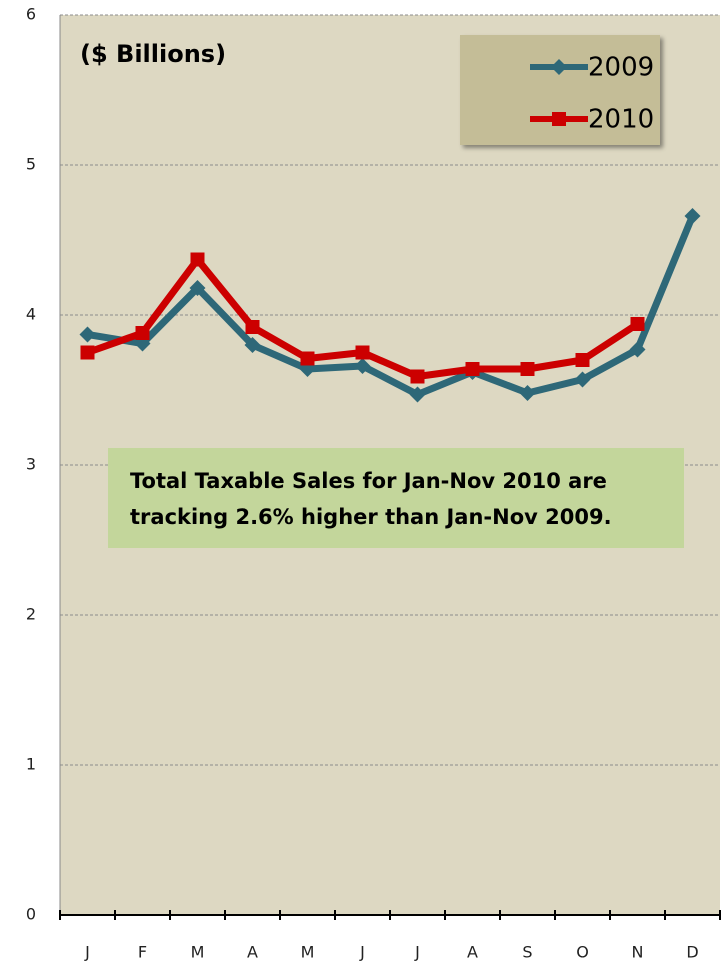 Image resolution: width=724 pixels, height=969 pixels. Describe the element at coordinates (582, 952) in the screenshot. I see `x-tick-label: O` at that location.